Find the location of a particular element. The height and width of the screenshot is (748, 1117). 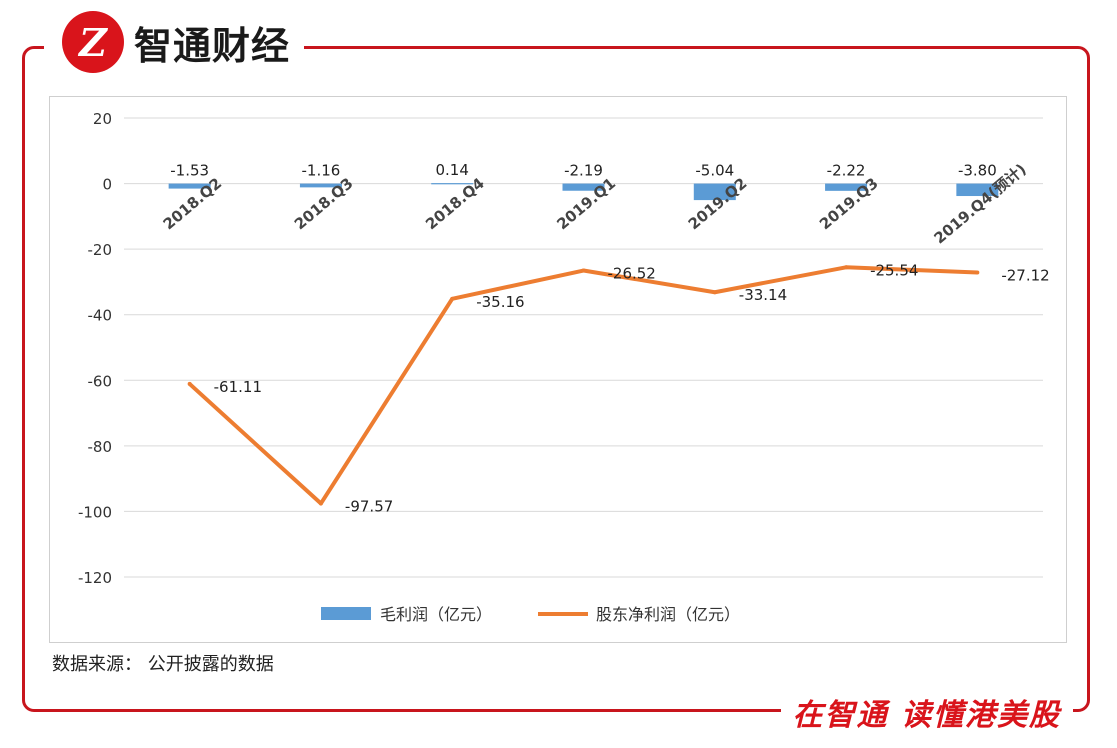

legend-swatch-gross-profit is located at coordinates (346, 613).